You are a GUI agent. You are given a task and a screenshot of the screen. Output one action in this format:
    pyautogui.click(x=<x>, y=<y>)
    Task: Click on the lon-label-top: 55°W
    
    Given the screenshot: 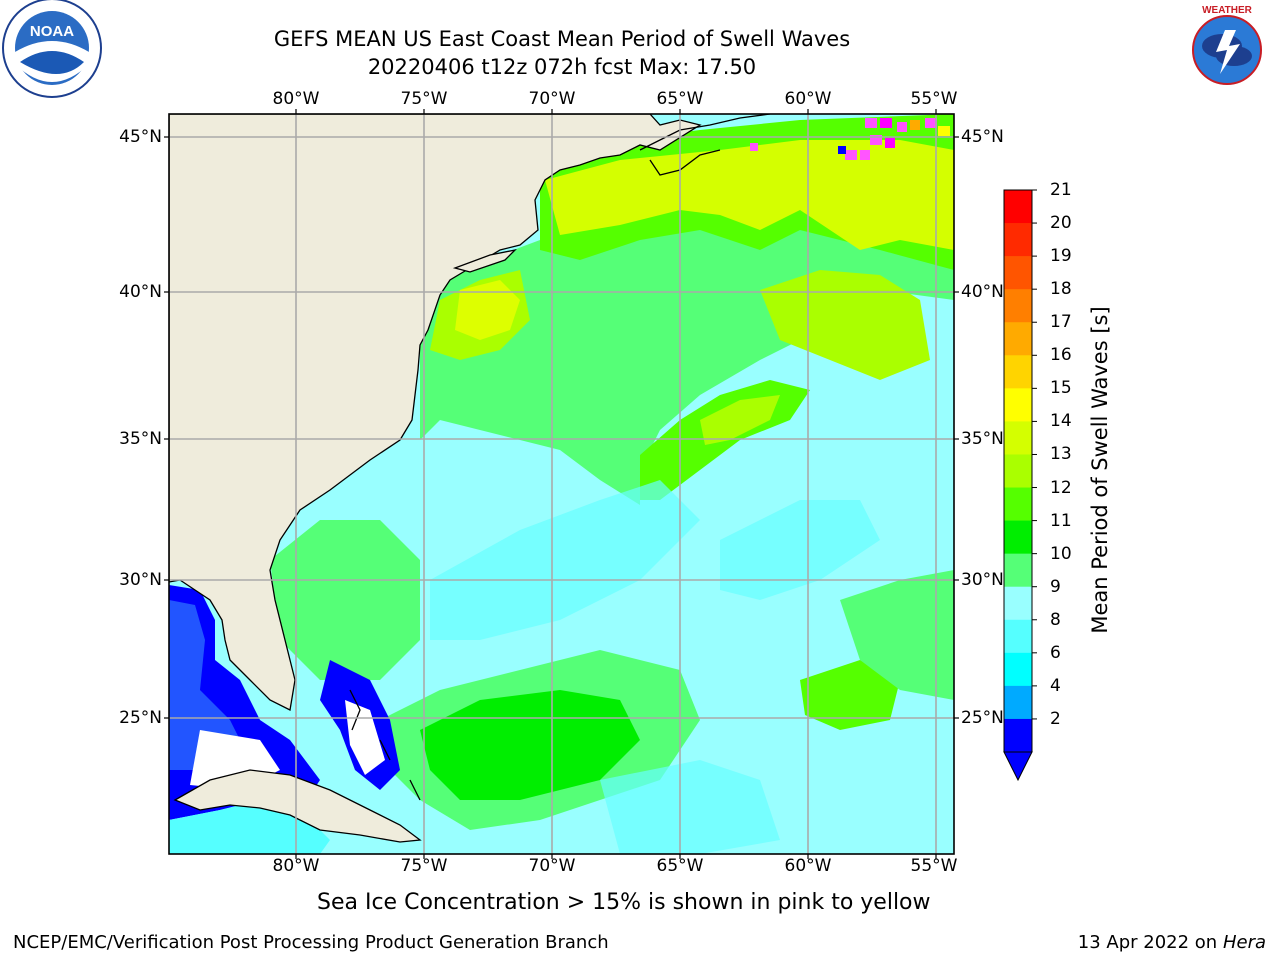 What is the action you would take?
    pyautogui.click(x=934, y=99)
    